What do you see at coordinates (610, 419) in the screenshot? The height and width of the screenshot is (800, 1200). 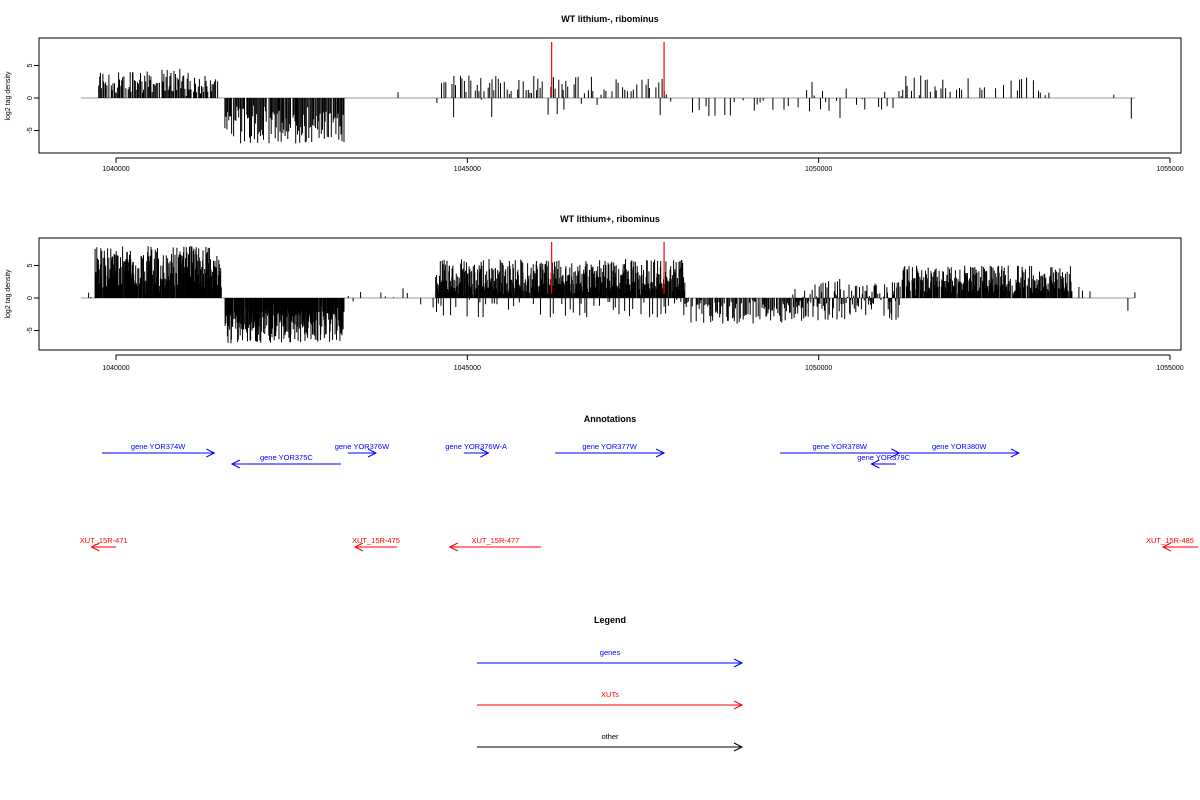 I see `annotations-title: Annotations` at bounding box center [610, 419].